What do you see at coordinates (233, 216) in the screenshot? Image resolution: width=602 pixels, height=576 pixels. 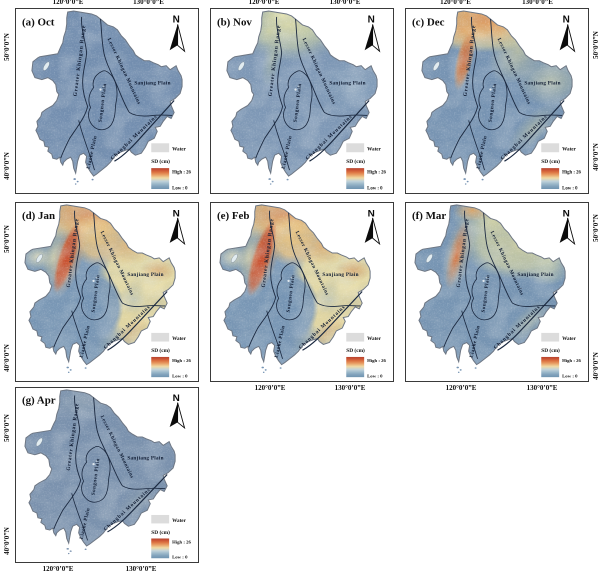 I see `svg-text: (e) Feb` at bounding box center [233, 216].